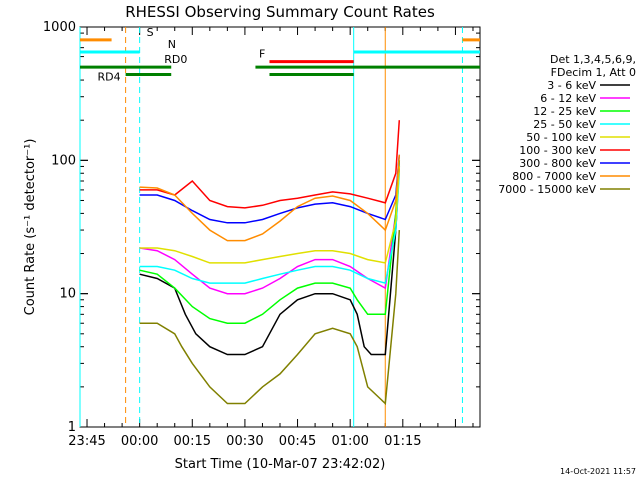  What do you see at coordinates (175, 59) in the screenshot?
I see `flag-label: RD0` at bounding box center [175, 59].